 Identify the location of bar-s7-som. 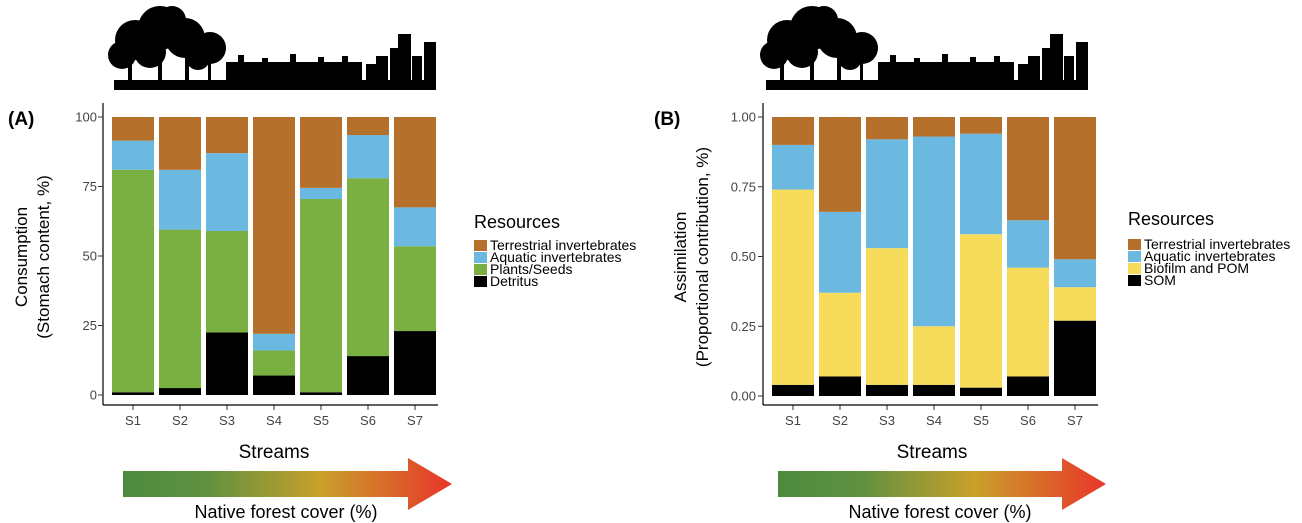
(1075, 358).